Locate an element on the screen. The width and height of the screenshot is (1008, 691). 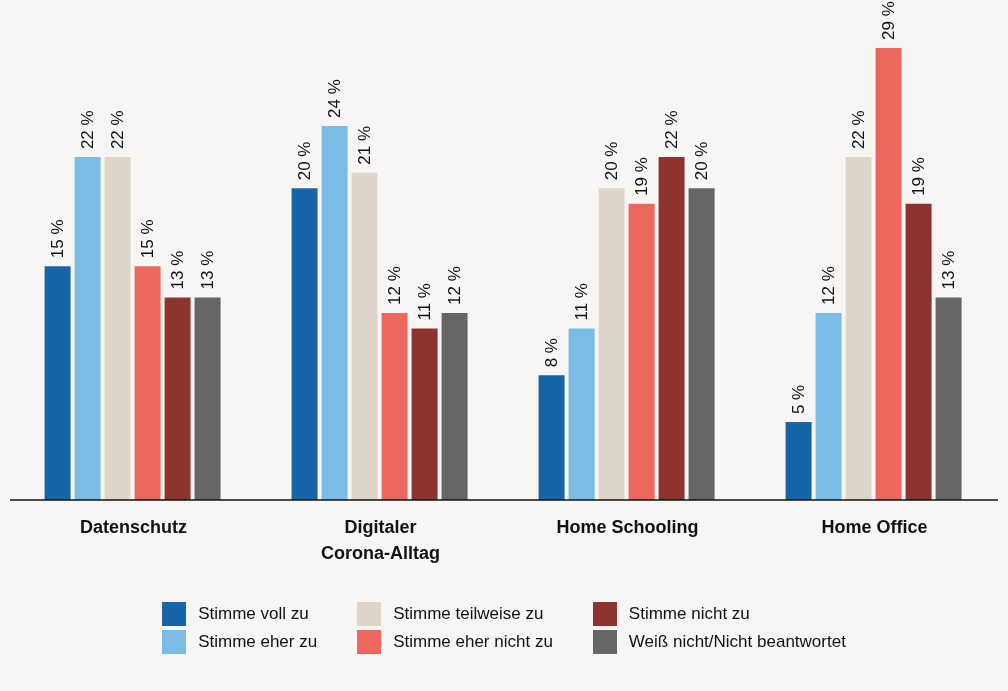
data-label: 29 % is located at coordinates (889, 20).